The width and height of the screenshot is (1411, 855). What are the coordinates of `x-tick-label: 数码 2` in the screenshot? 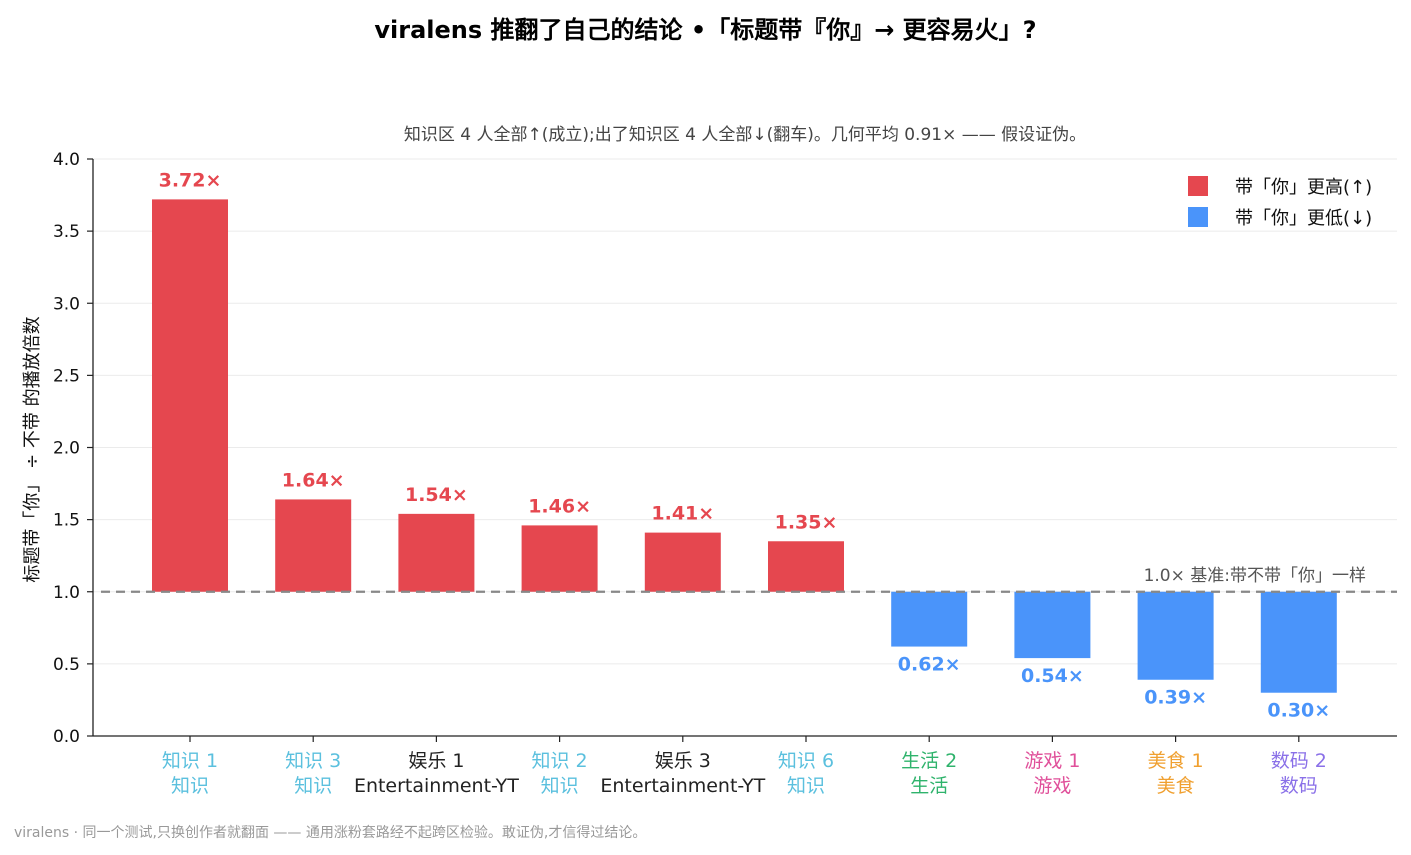 It's located at (1299, 761).